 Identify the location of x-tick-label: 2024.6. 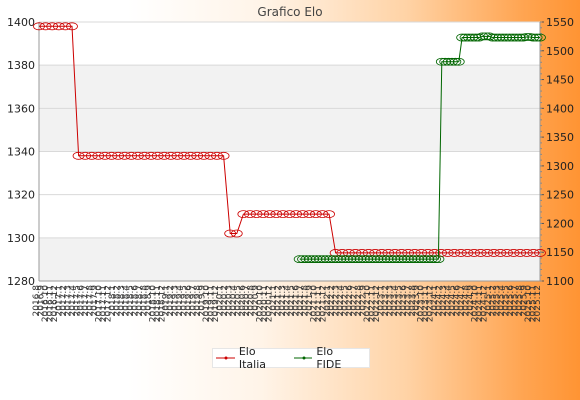
(458, 301).